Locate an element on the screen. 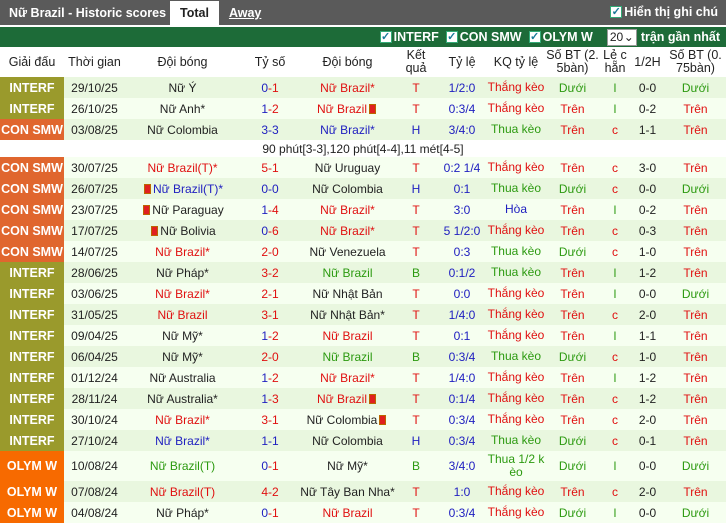 This screenshot has height=523, width=726. home-team: Nữ Australia is located at coordinates (182, 377).